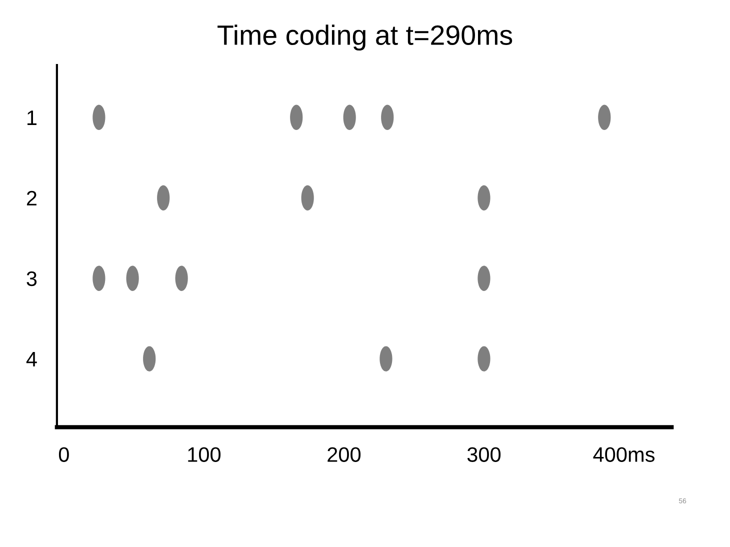  What do you see at coordinates (31, 278) in the screenshot?
I see `y-tick-label: 3` at bounding box center [31, 278].